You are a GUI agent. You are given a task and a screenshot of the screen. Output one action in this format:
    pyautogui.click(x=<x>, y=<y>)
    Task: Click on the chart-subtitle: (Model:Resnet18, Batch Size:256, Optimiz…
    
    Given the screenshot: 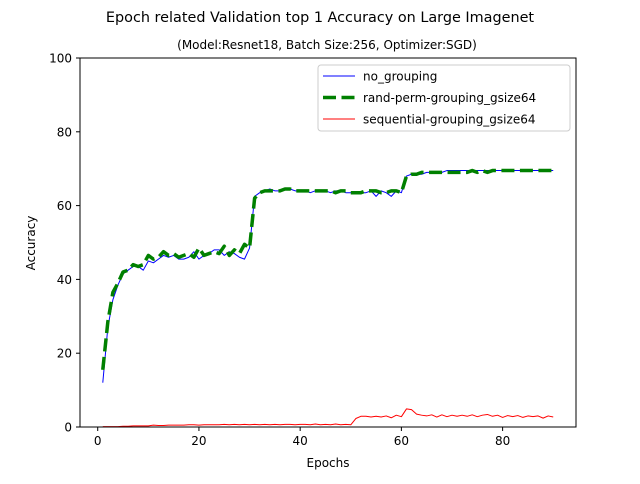 What is the action you would take?
    pyautogui.click(x=327, y=45)
    